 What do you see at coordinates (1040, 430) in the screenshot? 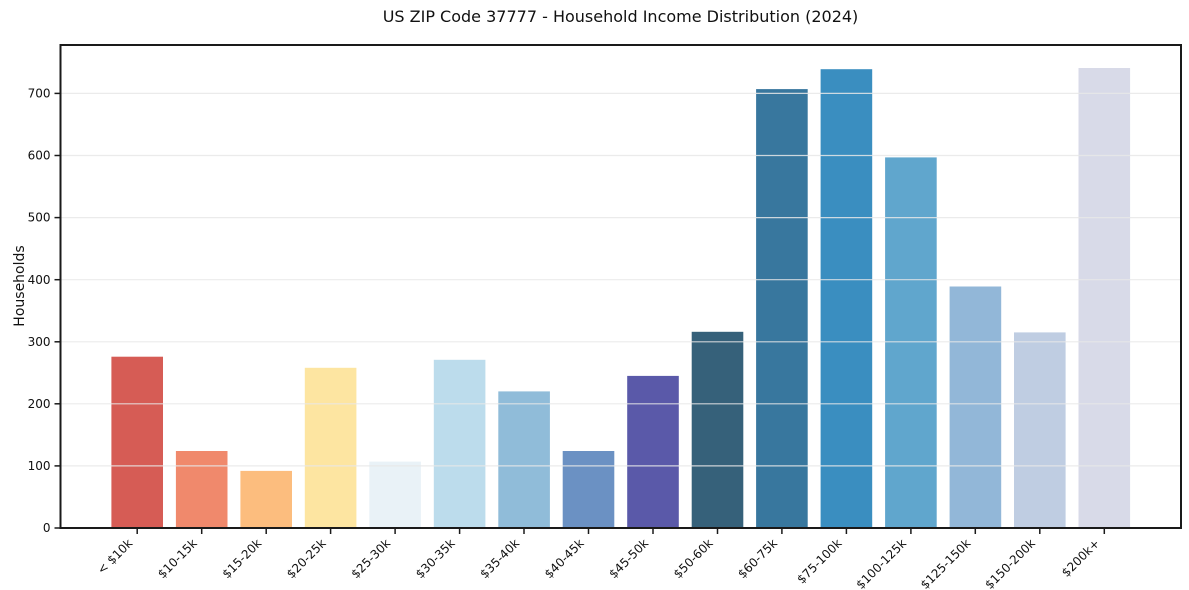
I see `bar-150-200k` at bounding box center [1040, 430].